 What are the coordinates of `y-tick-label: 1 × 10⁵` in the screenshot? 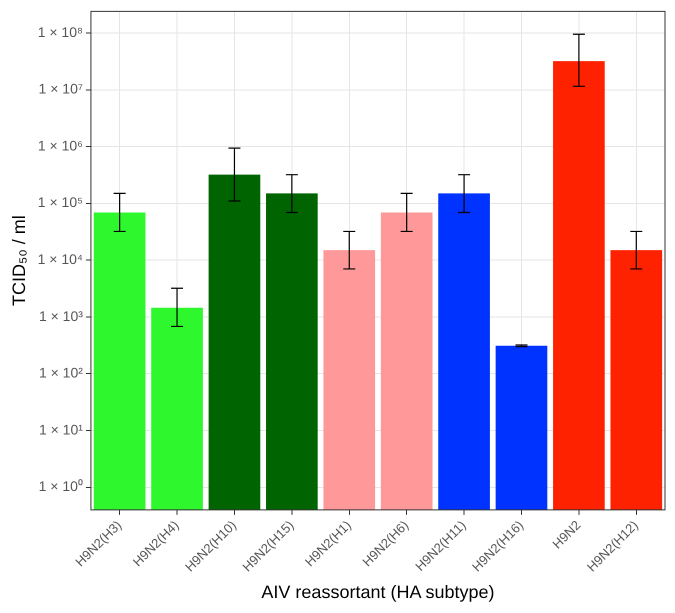 It's located at (60, 202).